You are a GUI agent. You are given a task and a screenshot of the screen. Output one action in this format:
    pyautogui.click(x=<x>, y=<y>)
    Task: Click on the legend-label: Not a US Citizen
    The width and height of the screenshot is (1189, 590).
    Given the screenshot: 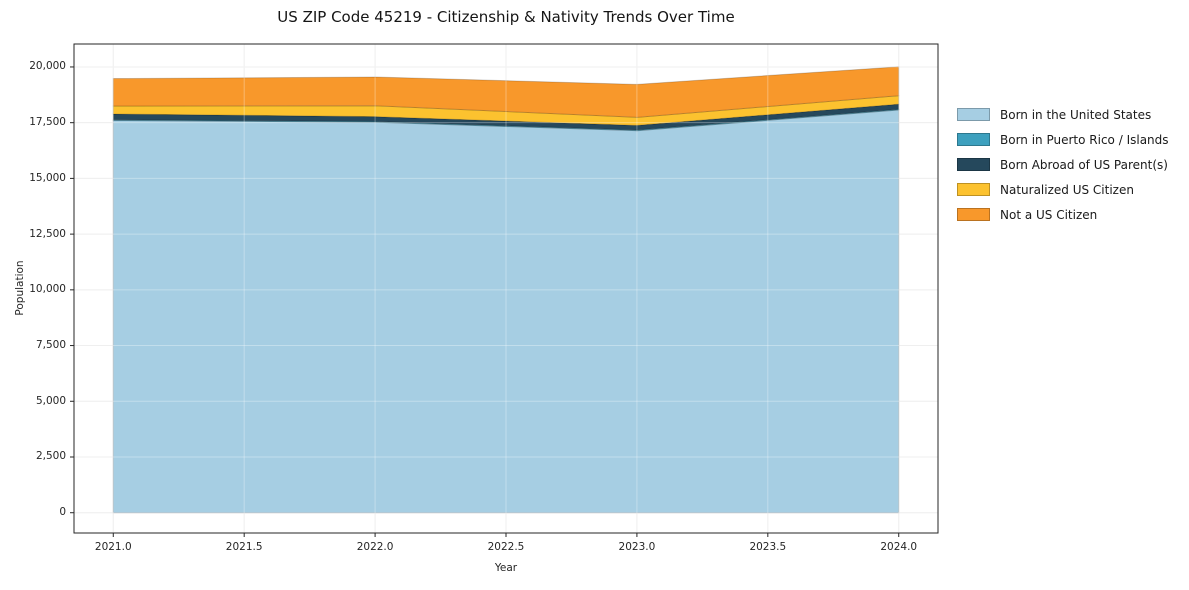 What is the action you would take?
    pyautogui.click(x=1049, y=214)
    